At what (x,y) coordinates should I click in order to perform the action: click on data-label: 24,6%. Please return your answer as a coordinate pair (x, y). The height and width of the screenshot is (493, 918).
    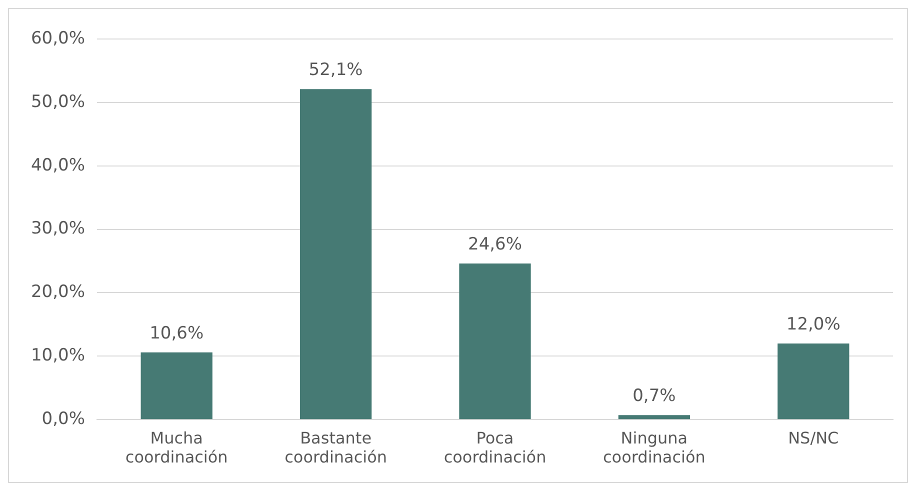
    Looking at the image, I should click on (495, 244).